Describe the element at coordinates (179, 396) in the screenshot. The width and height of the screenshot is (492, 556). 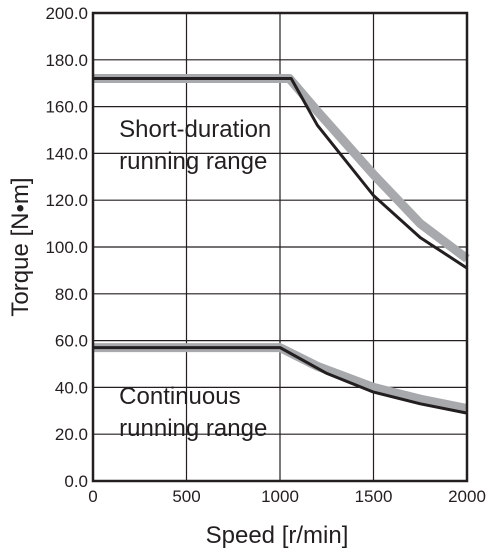
I see `annotation-line: Continuous` at that location.